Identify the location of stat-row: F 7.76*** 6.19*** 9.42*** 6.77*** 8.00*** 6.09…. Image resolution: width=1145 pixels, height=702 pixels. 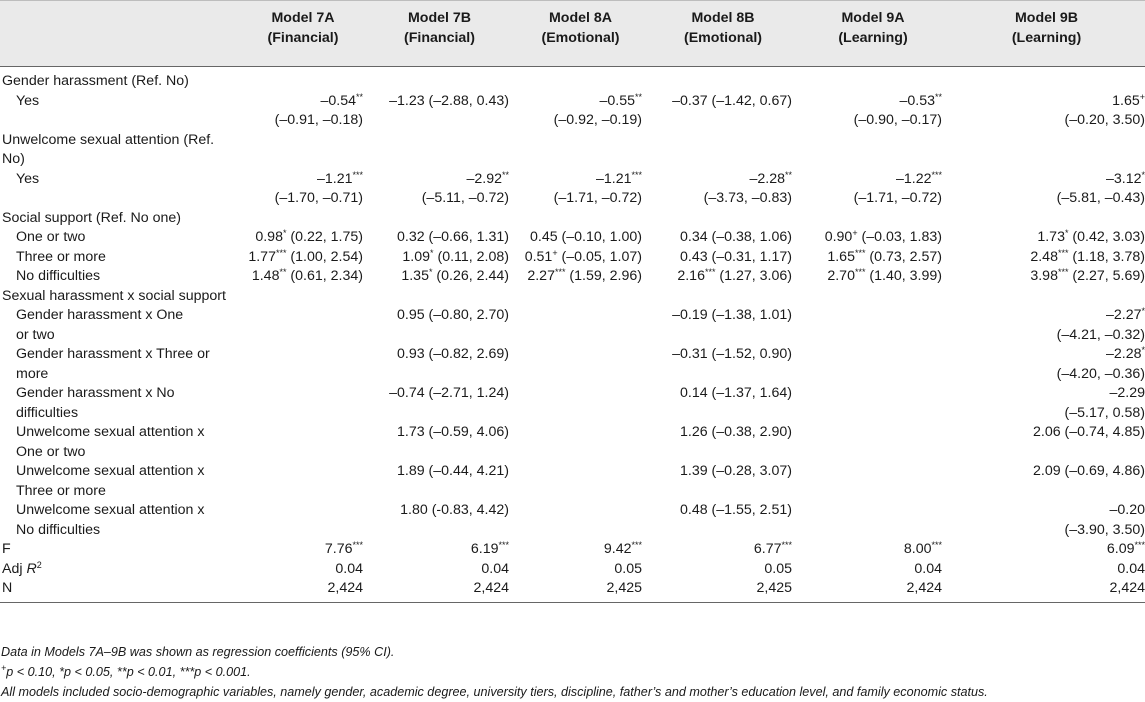
(572, 550).